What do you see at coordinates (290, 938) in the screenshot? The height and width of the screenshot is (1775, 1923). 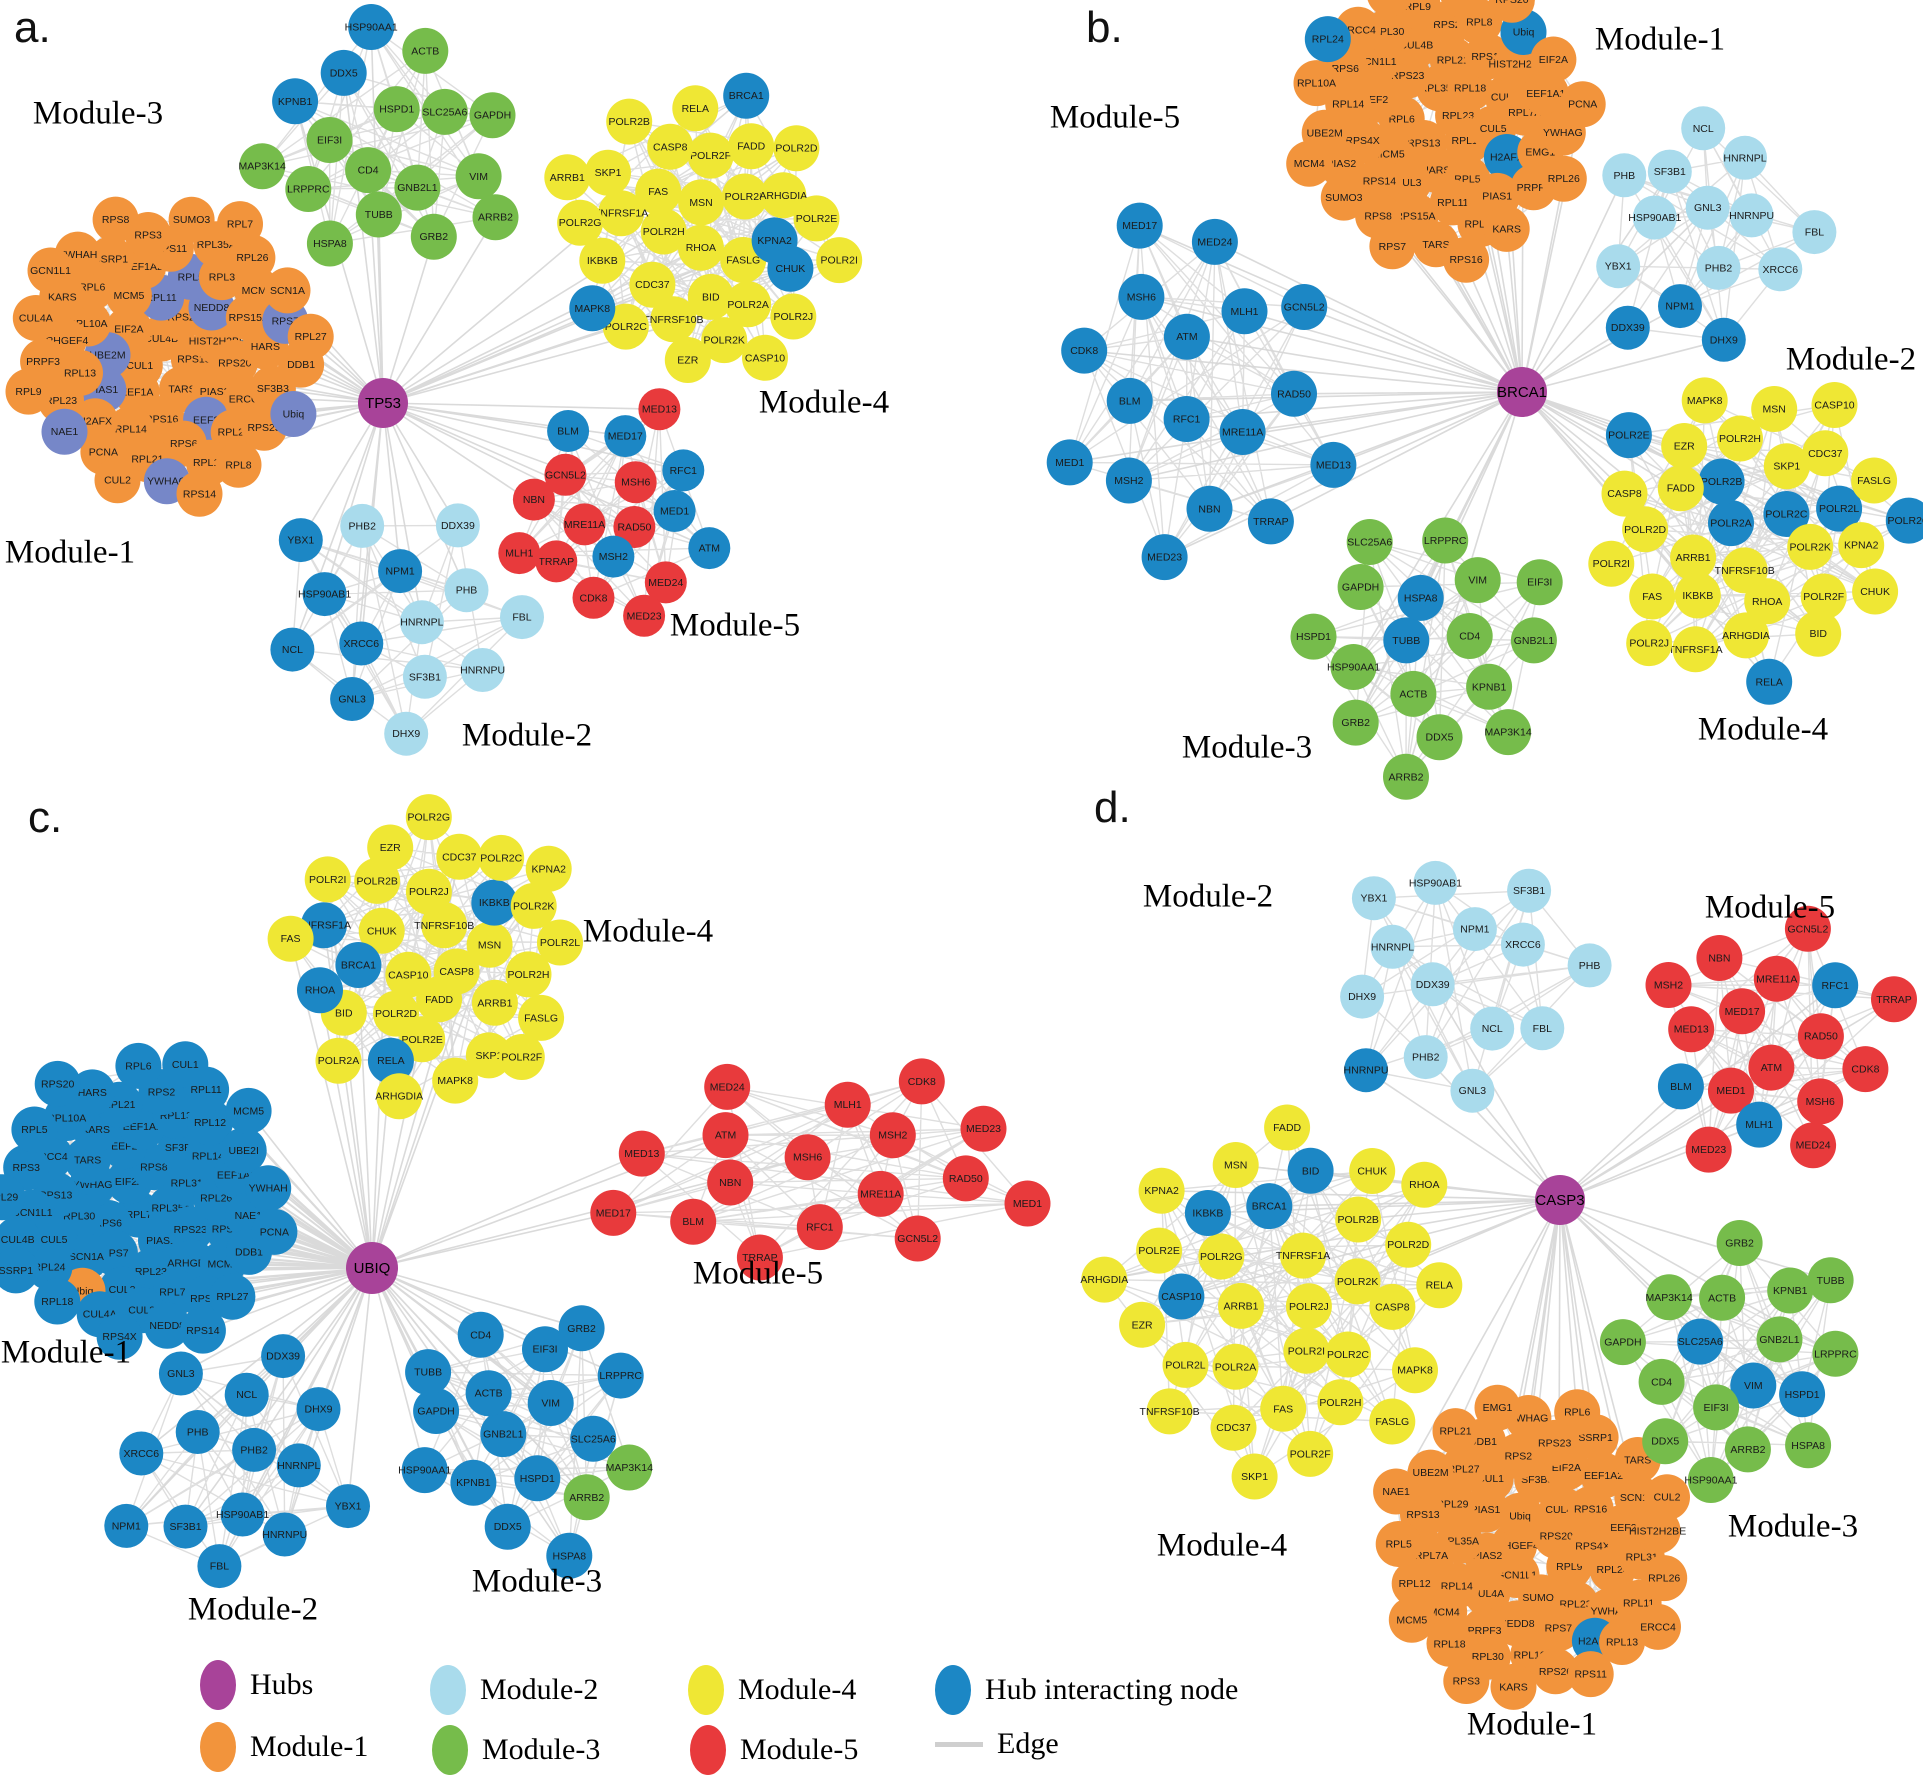 I see `node-FAS` at bounding box center [290, 938].